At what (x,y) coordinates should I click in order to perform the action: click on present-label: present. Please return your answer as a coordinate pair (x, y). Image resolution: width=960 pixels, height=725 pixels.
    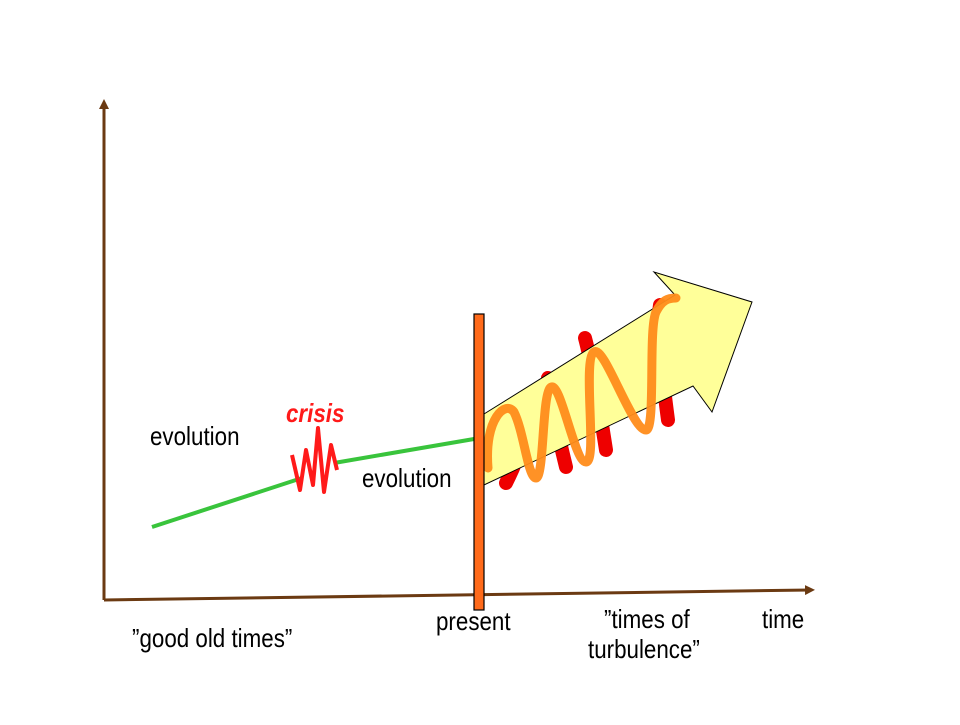
    Looking at the image, I should click on (473, 621).